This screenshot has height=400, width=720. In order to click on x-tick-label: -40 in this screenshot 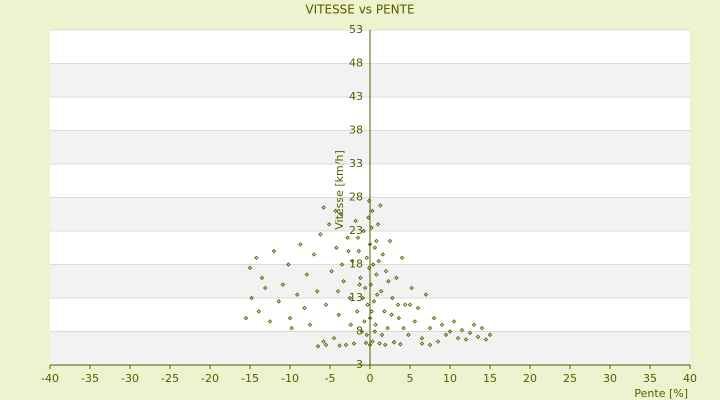, I will do `click(50, 378)`.